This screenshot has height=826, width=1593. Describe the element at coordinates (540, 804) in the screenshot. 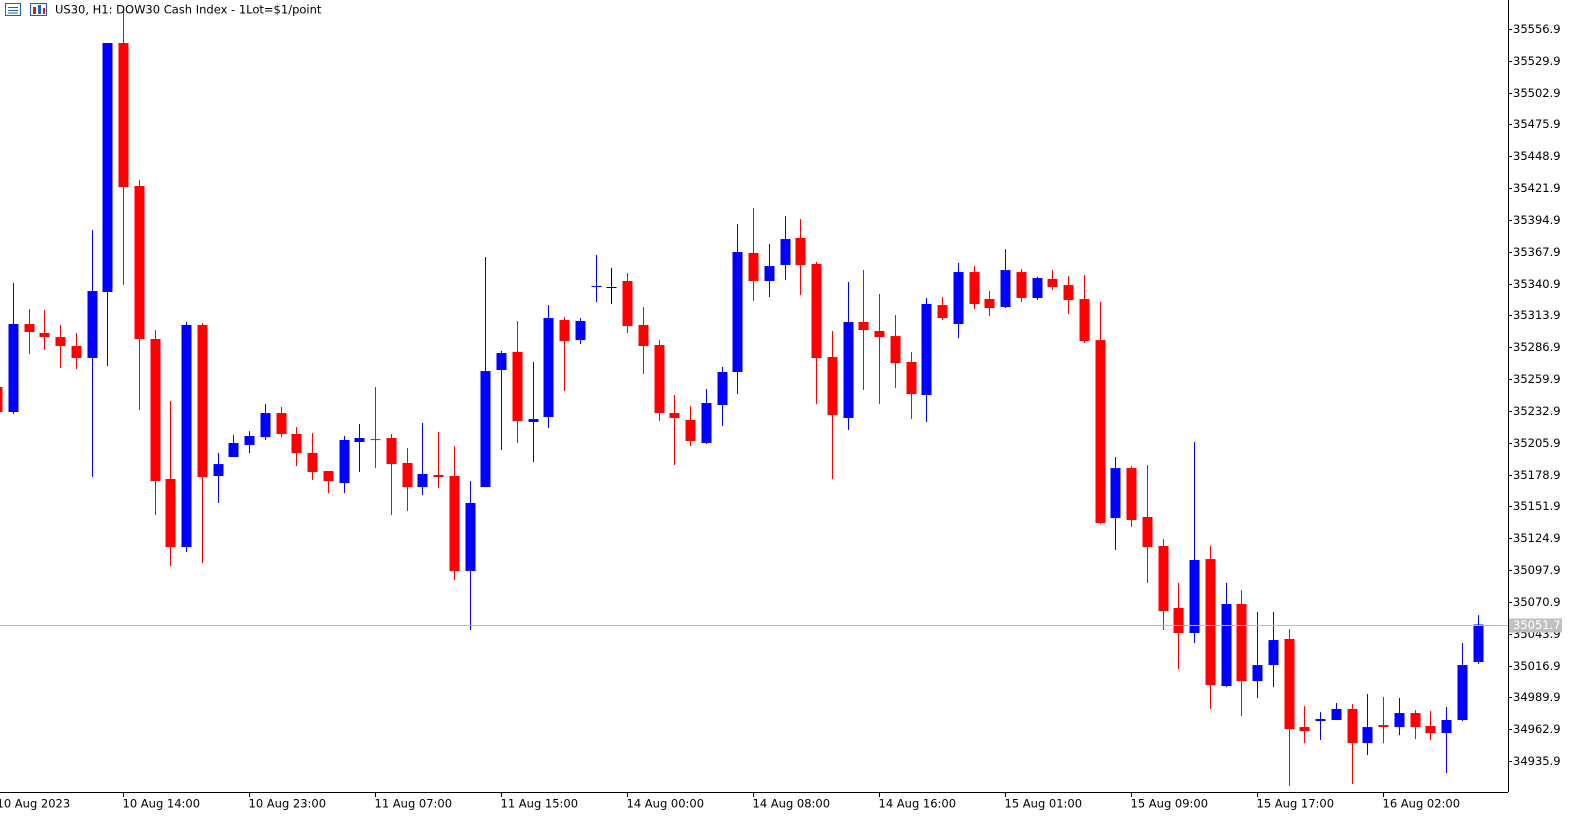

I see `x-tick-label: 11 Aug 15:00` at that location.